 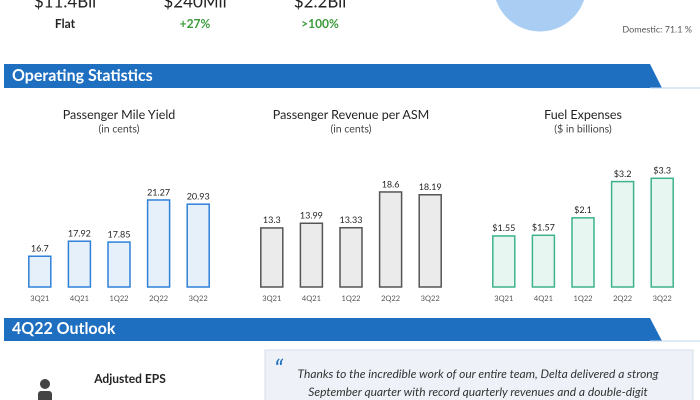 What do you see at coordinates (320, 5) in the screenshot?
I see `summary-value: $2.2Bil` at bounding box center [320, 5].